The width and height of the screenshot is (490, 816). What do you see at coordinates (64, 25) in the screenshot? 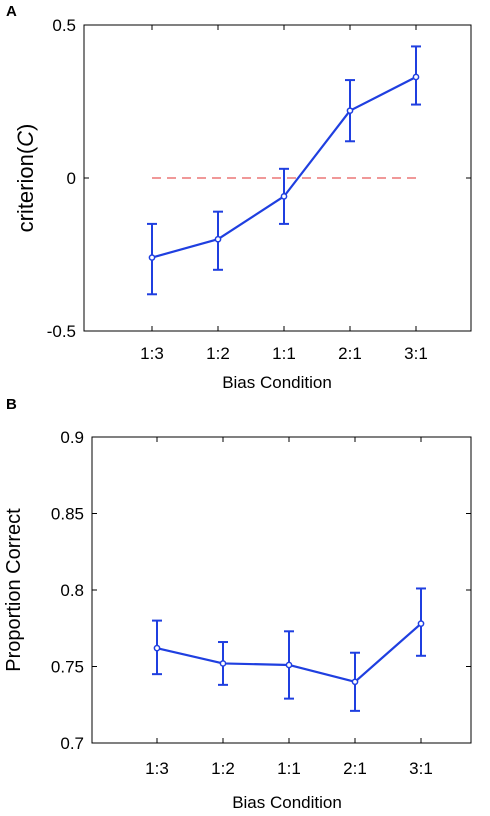
I see `y-tick-label: 0.5` at bounding box center [64, 25].